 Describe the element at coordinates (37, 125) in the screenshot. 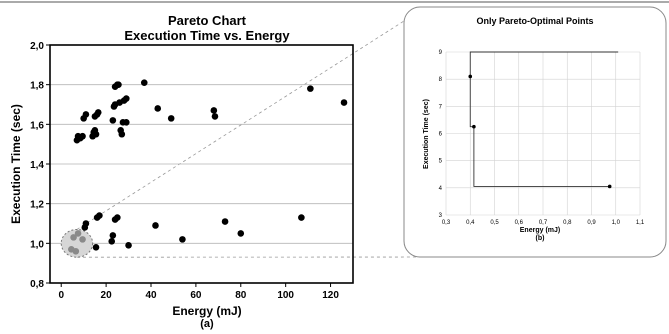

I see `main-y-tick-label: 1,6` at that location.